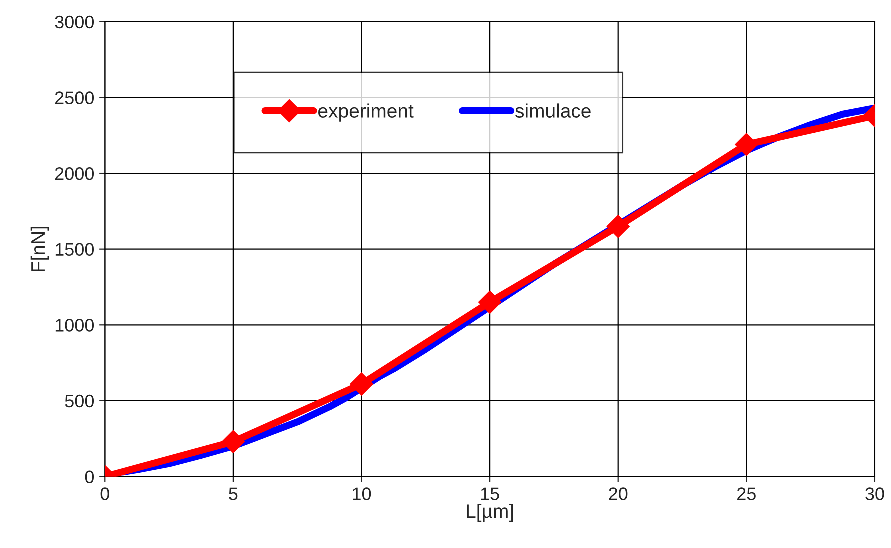 Image resolution: width=891 pixels, height=548 pixels. Describe the element at coordinates (747, 494) in the screenshot. I see `x-tick-label: 25` at that location.